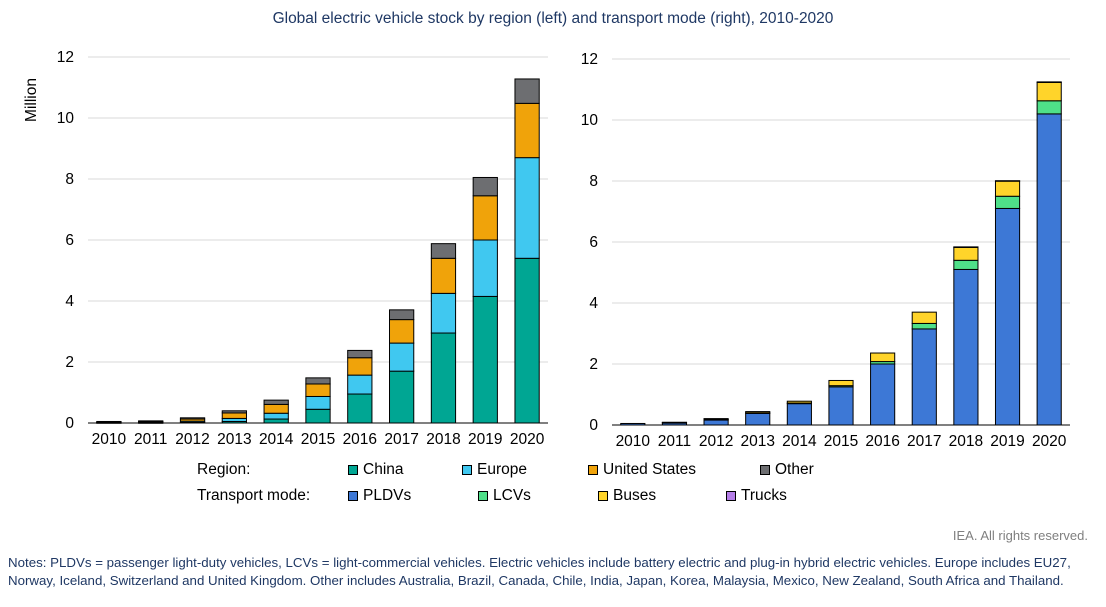 The image size is (1106, 607). I want to click on legend-swatch-trucks, so click(731, 496).